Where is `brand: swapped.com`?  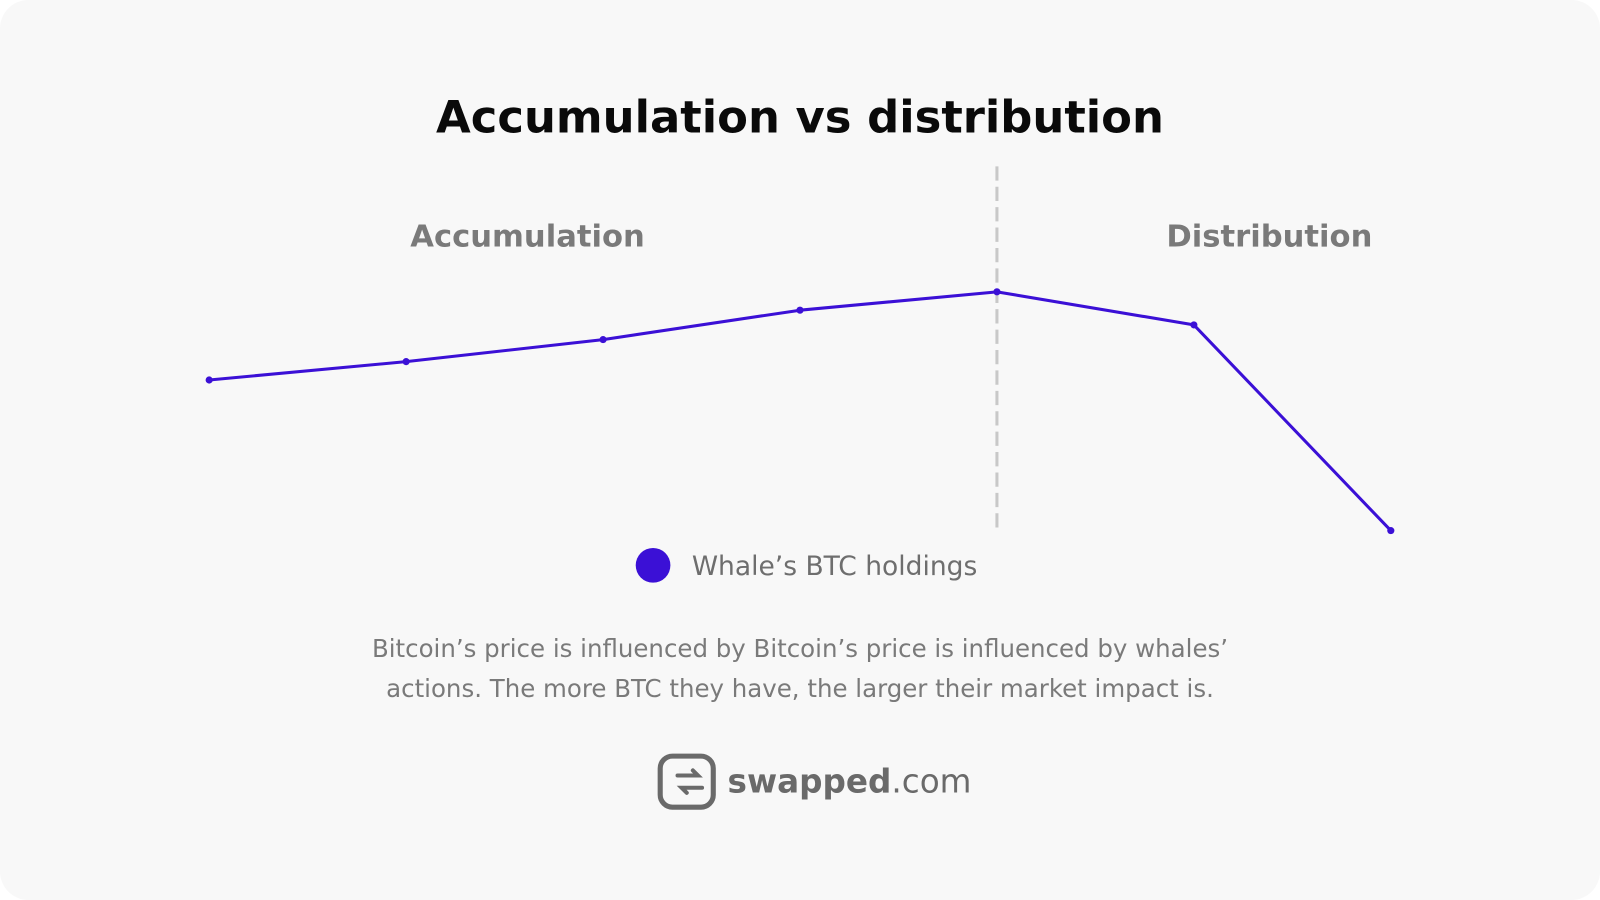
brand: swapped.com is located at coordinates (850, 782).